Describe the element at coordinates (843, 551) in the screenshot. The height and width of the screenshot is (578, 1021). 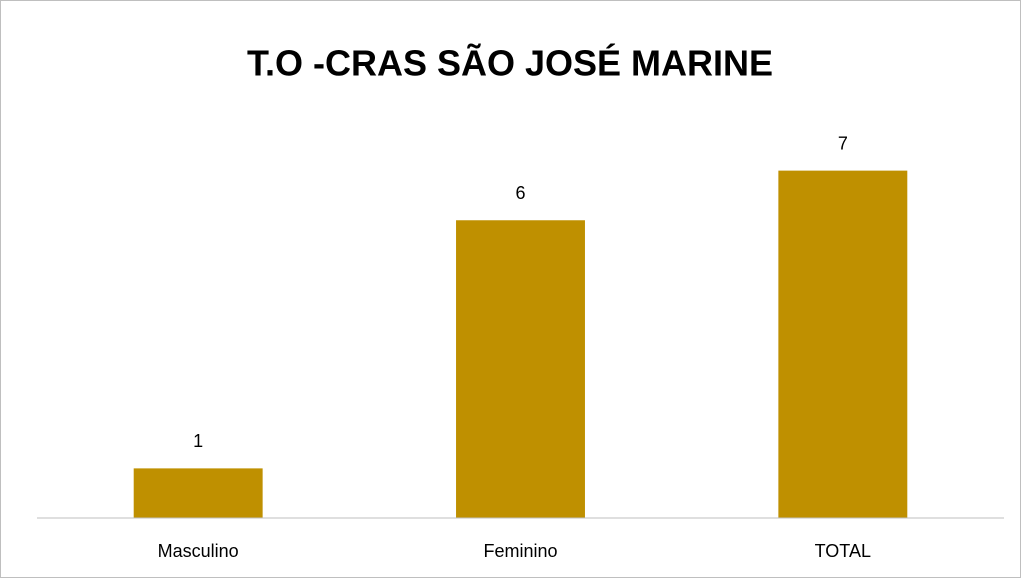
I see `x-tick-label: TOTAL` at that location.